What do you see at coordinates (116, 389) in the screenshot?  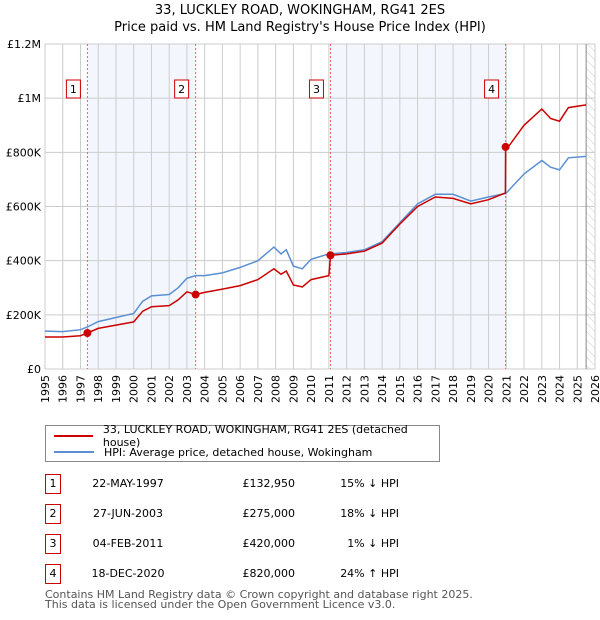 I see `x-tick-label: 1999` at bounding box center [116, 389].